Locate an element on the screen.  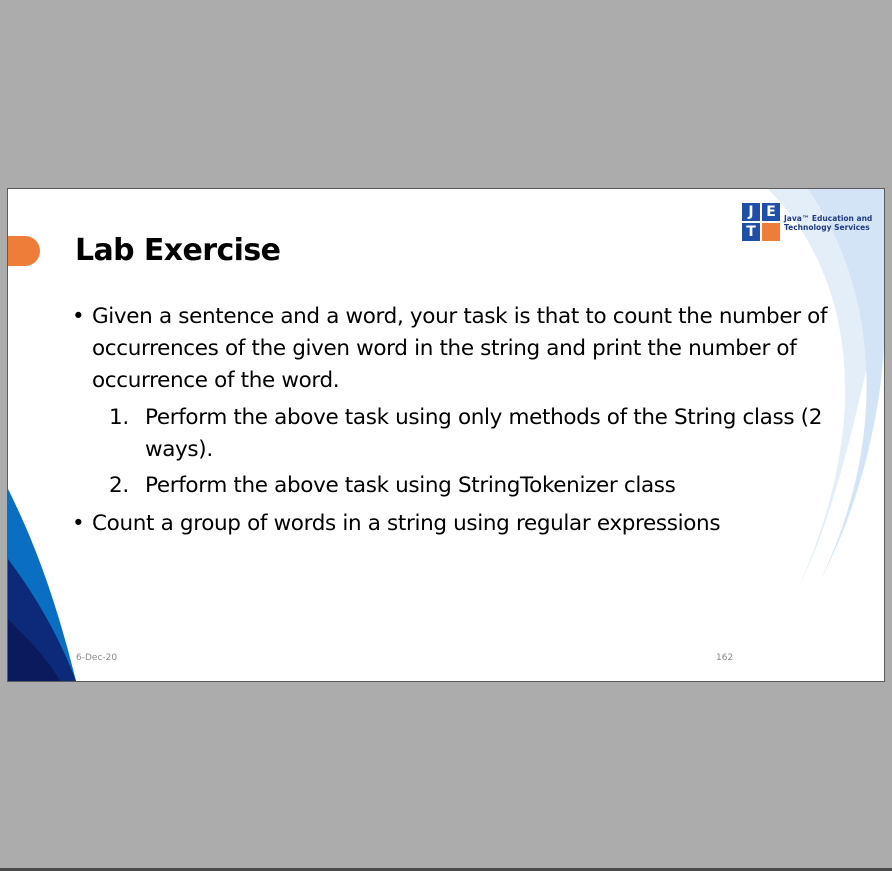
logo-letter-e: E is located at coordinates (771, 212).